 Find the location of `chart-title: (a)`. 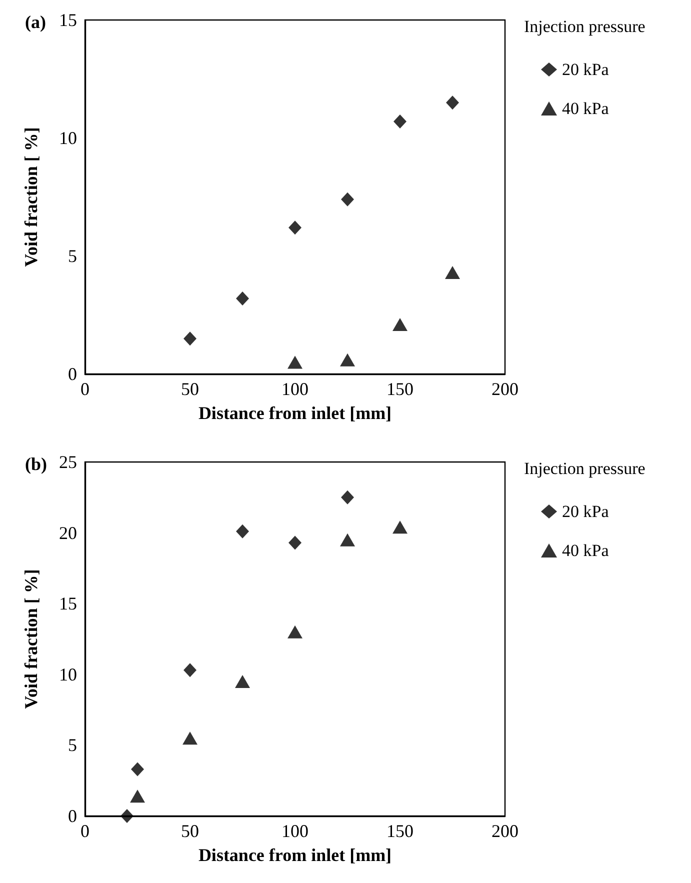

chart-title: (a) is located at coordinates (35, 22).